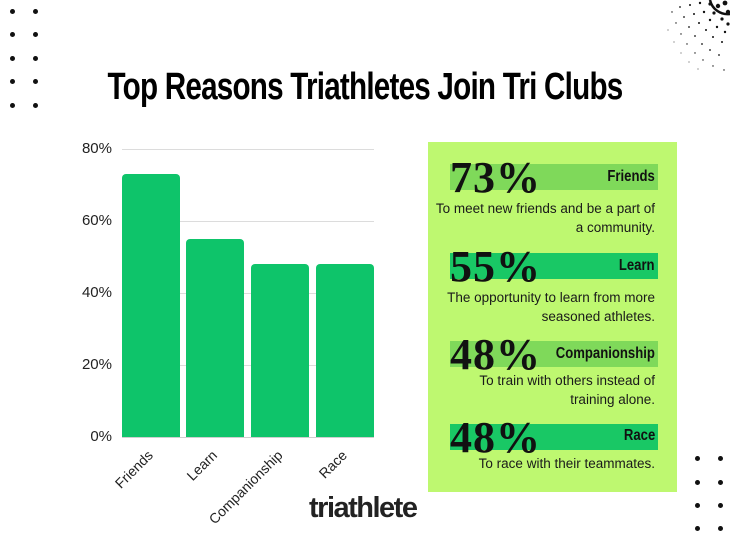 This screenshot has height=548, width=730. What do you see at coordinates (631, 176) in the screenshot?
I see `stat-category: Friends` at bounding box center [631, 176].